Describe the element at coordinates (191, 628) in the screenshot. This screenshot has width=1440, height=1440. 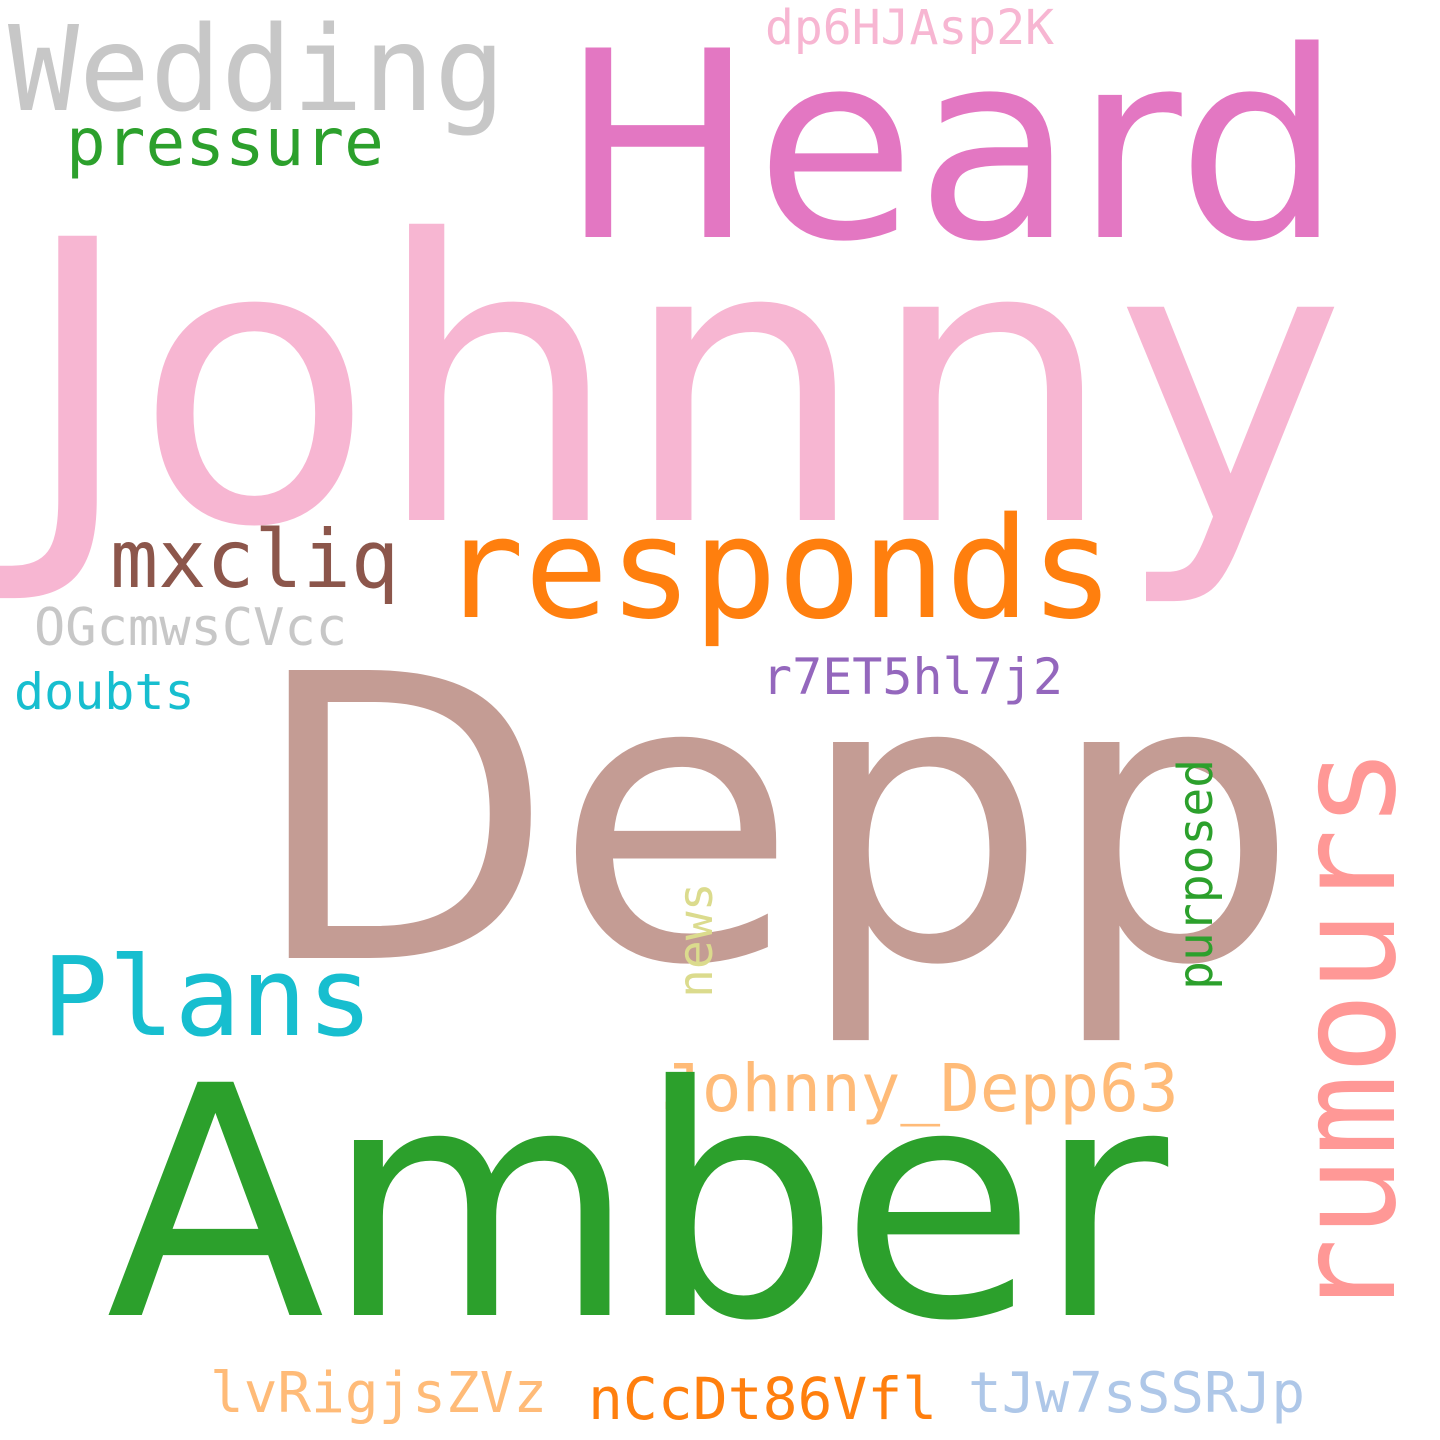
I see `word-ogcmwscvcc: OGcmwsCVcc` at that location.